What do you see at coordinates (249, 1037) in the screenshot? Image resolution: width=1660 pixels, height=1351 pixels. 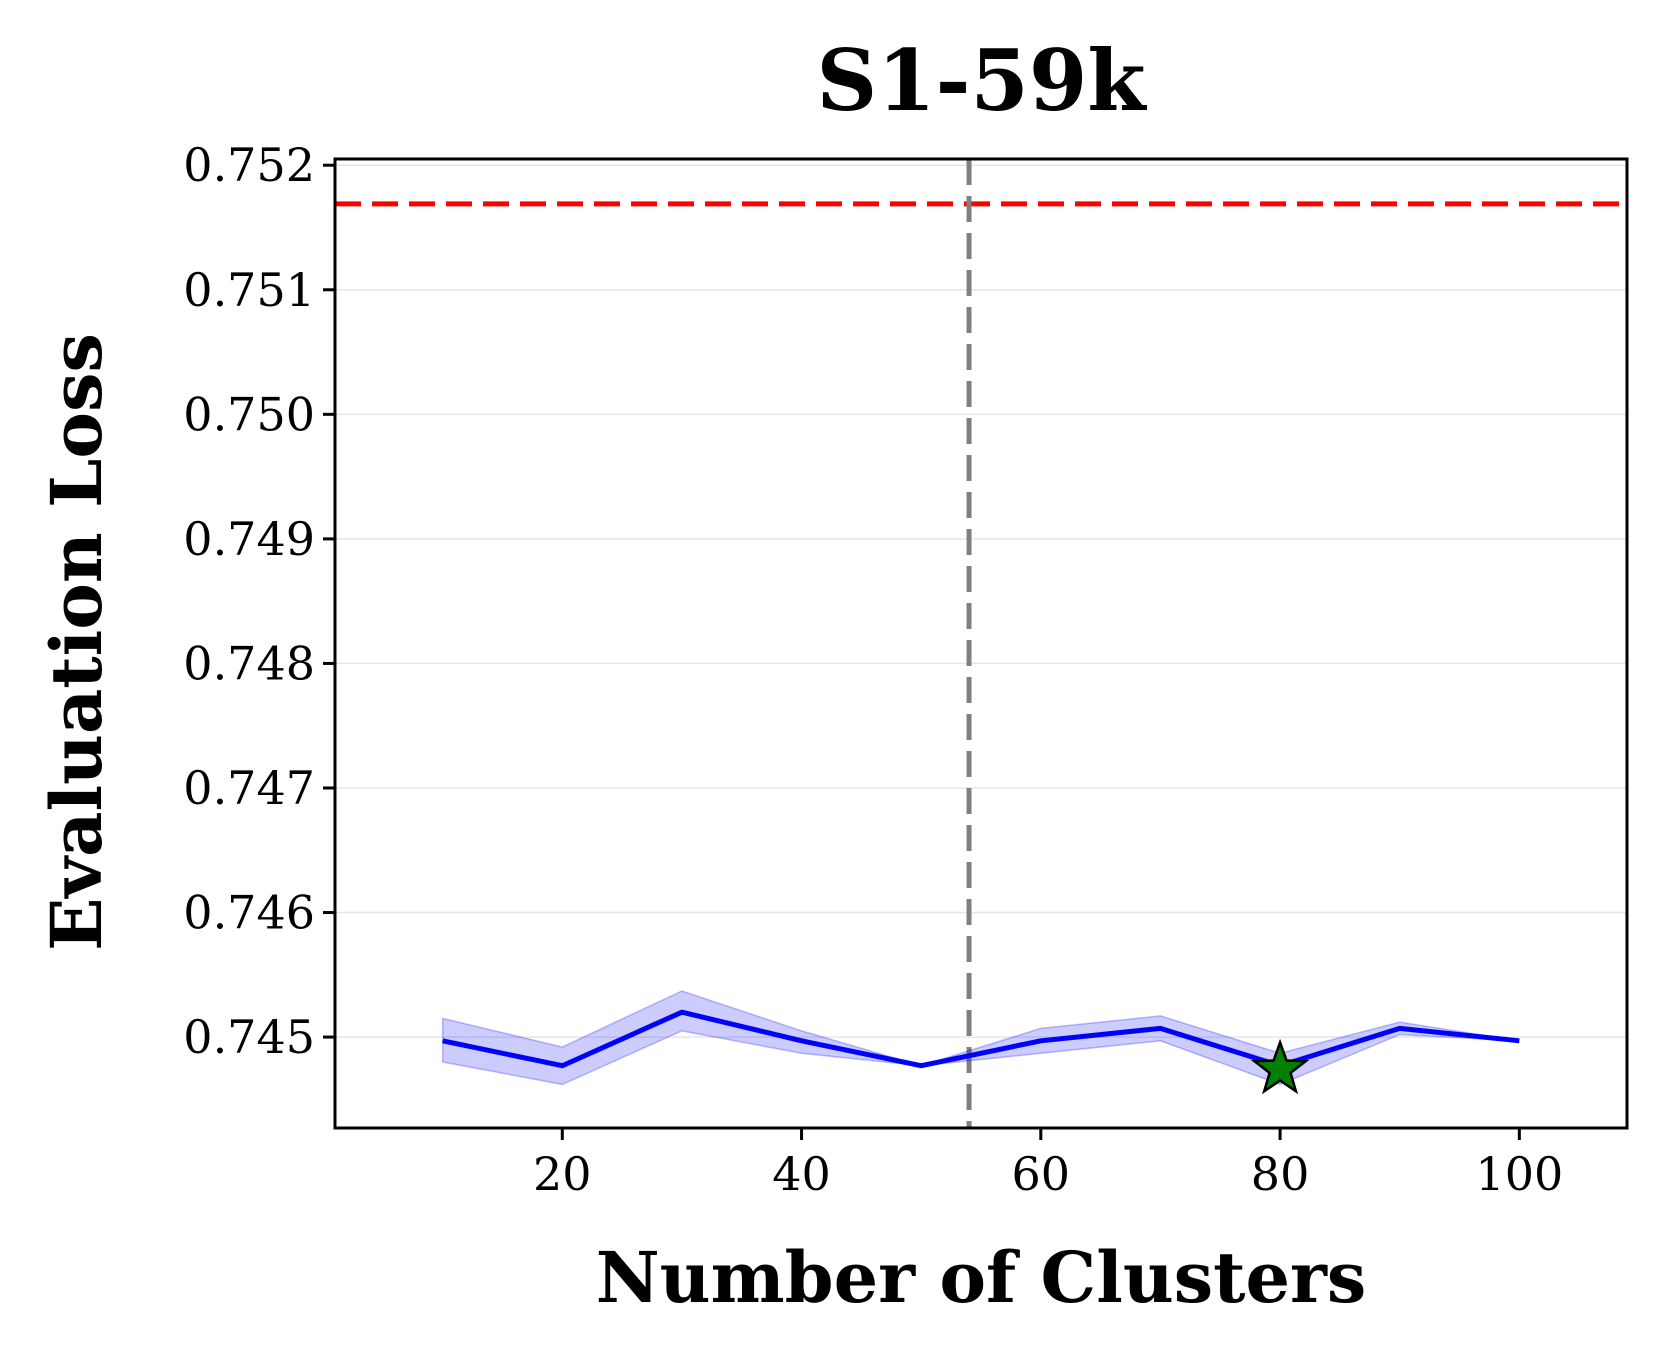 I see `y-tick-label: 0.745` at bounding box center [249, 1037].